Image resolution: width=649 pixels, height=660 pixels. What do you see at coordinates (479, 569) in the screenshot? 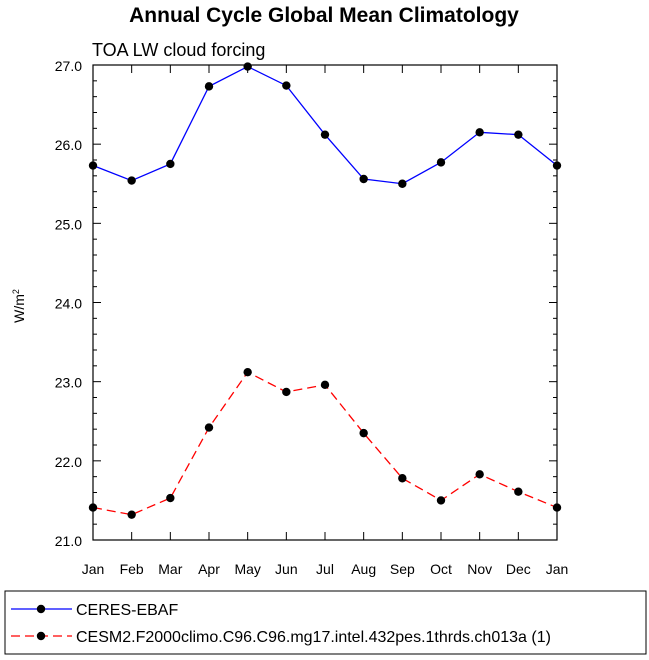
I see `x-tick-label: Nov` at bounding box center [479, 569].